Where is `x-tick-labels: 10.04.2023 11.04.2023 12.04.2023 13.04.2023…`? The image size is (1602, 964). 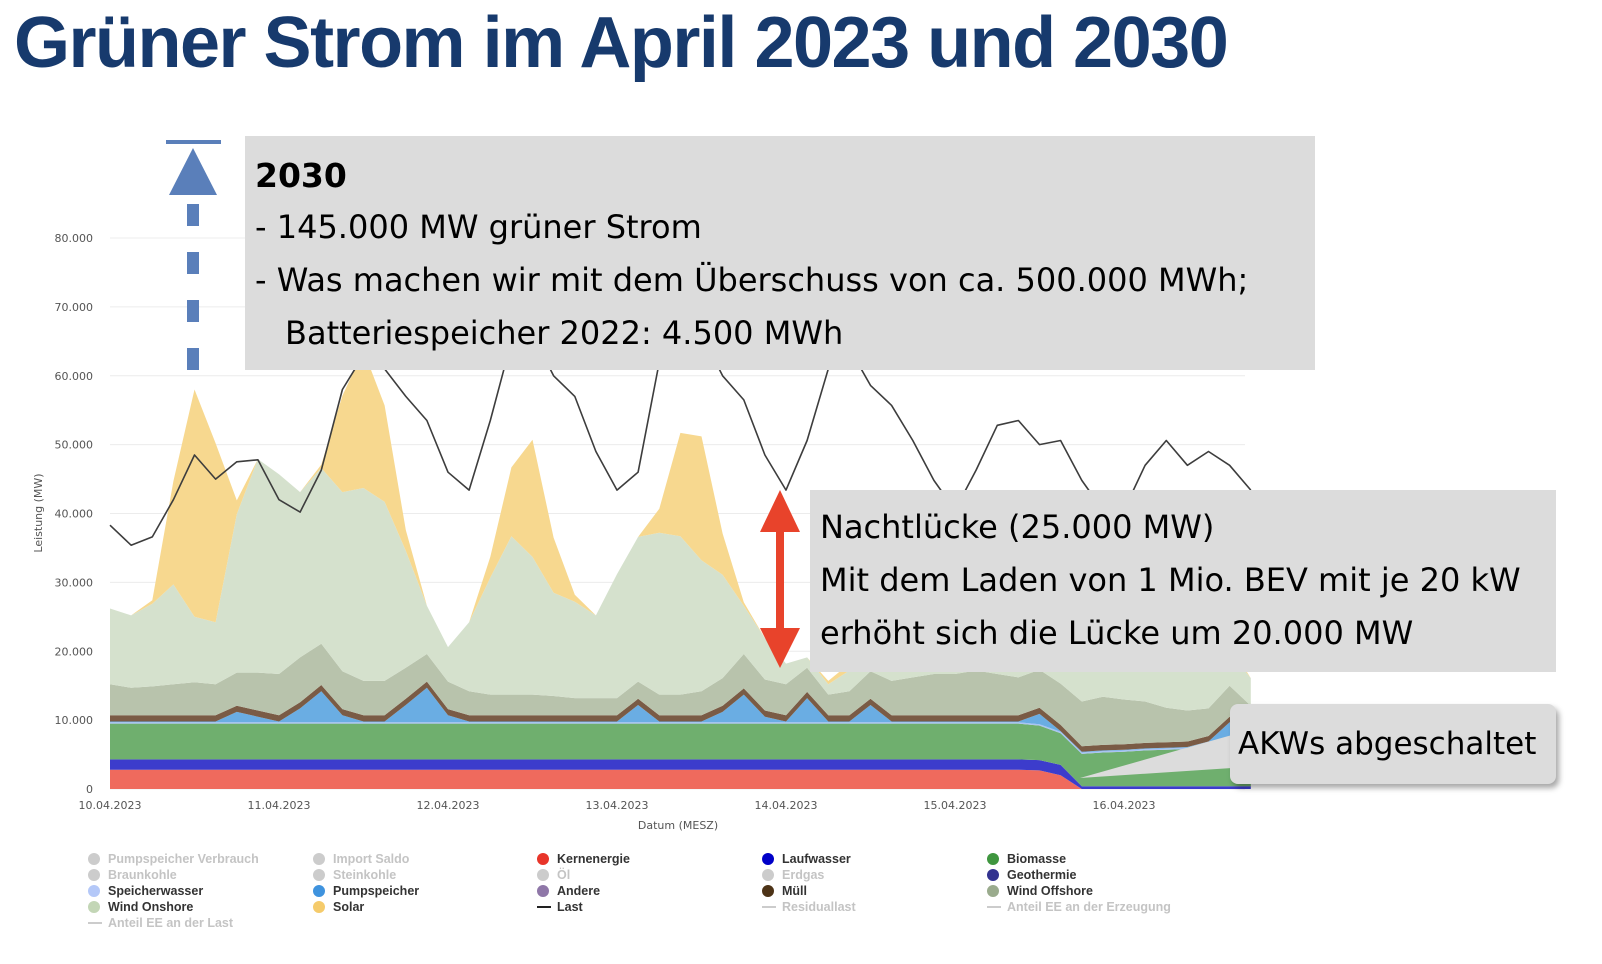 x-tick-labels: 10.04.2023 11.04.2023 12.04.2023 13.04.2023… is located at coordinates (617, 805).